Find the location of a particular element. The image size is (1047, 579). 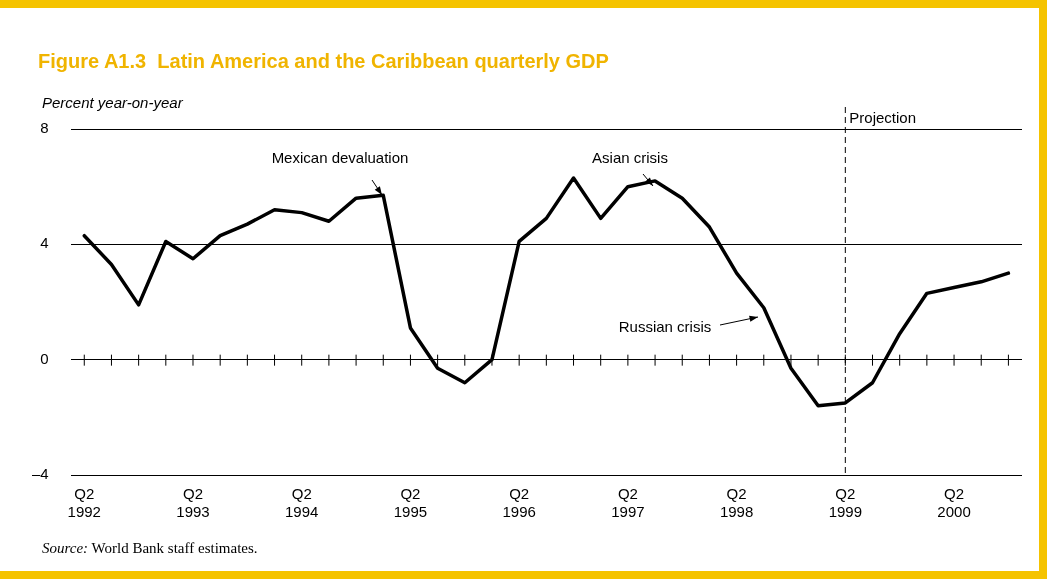

x-tick-label: Q2 1998 is located at coordinates (736, 503).